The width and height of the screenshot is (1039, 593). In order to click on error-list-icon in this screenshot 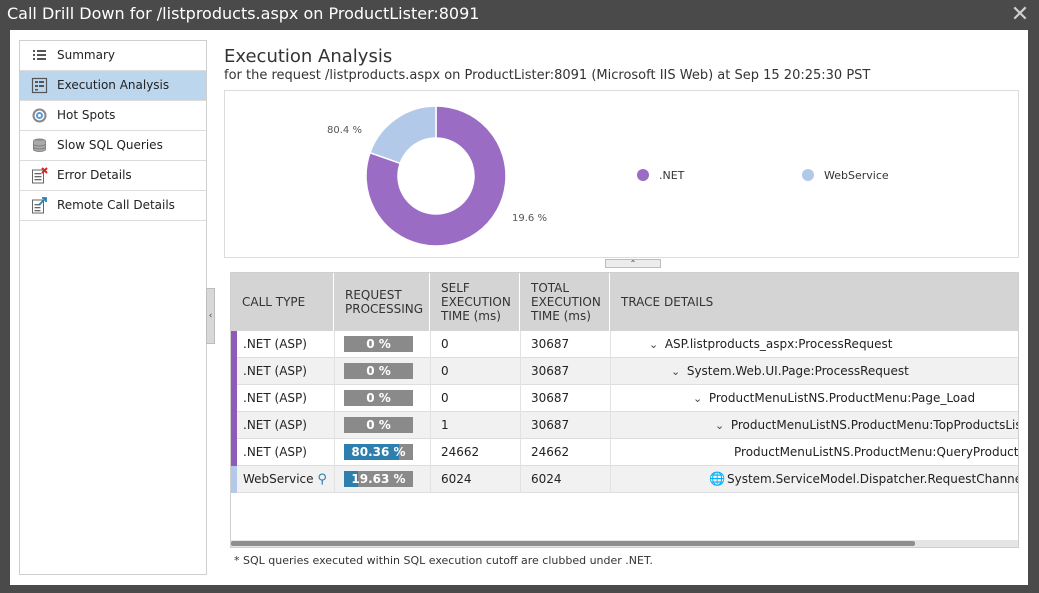, I will do `click(40, 175)`.